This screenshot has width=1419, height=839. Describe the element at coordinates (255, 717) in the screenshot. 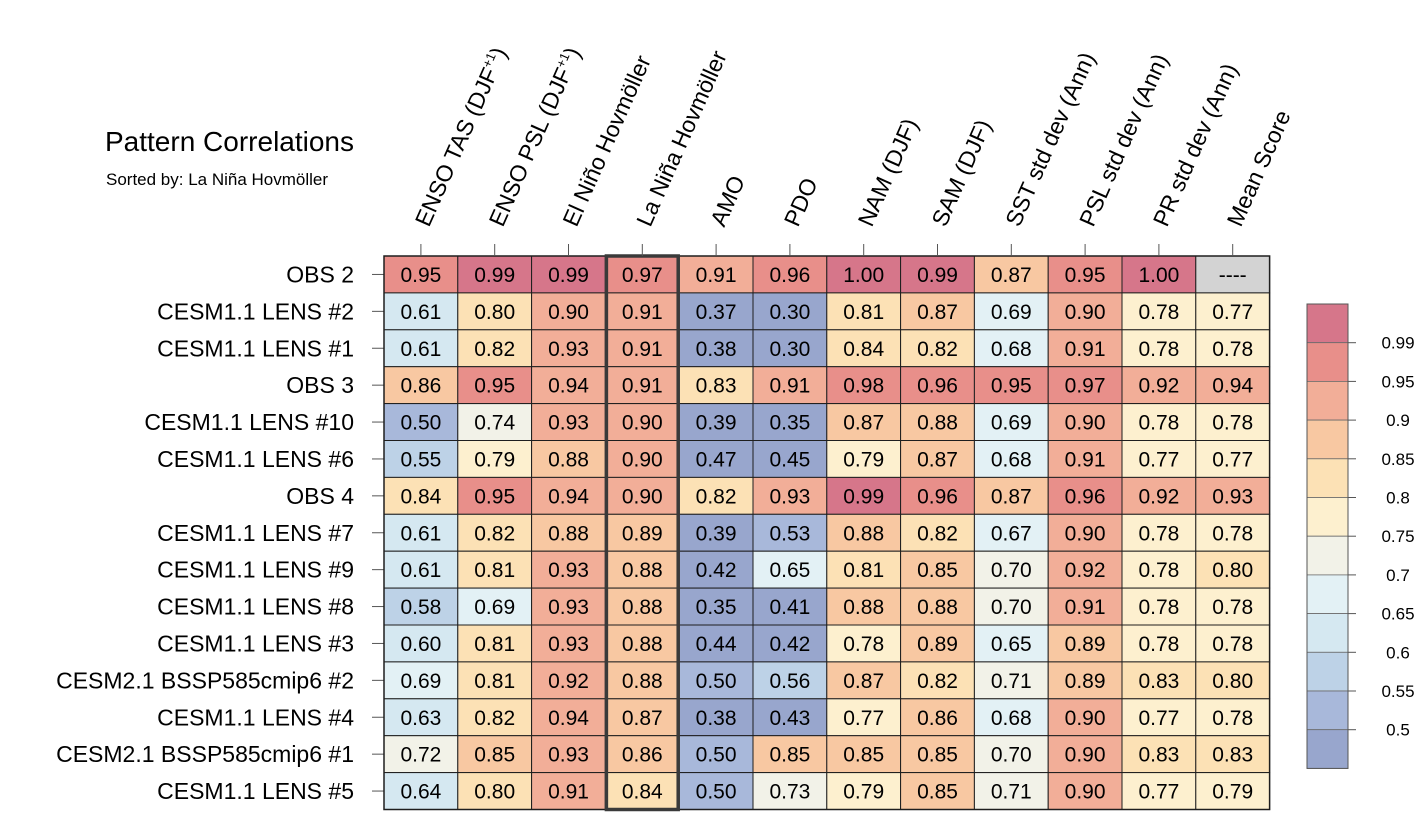

I see `row-label-cesm1-1-lens-4: CESM1.1 LENS #4` at that location.